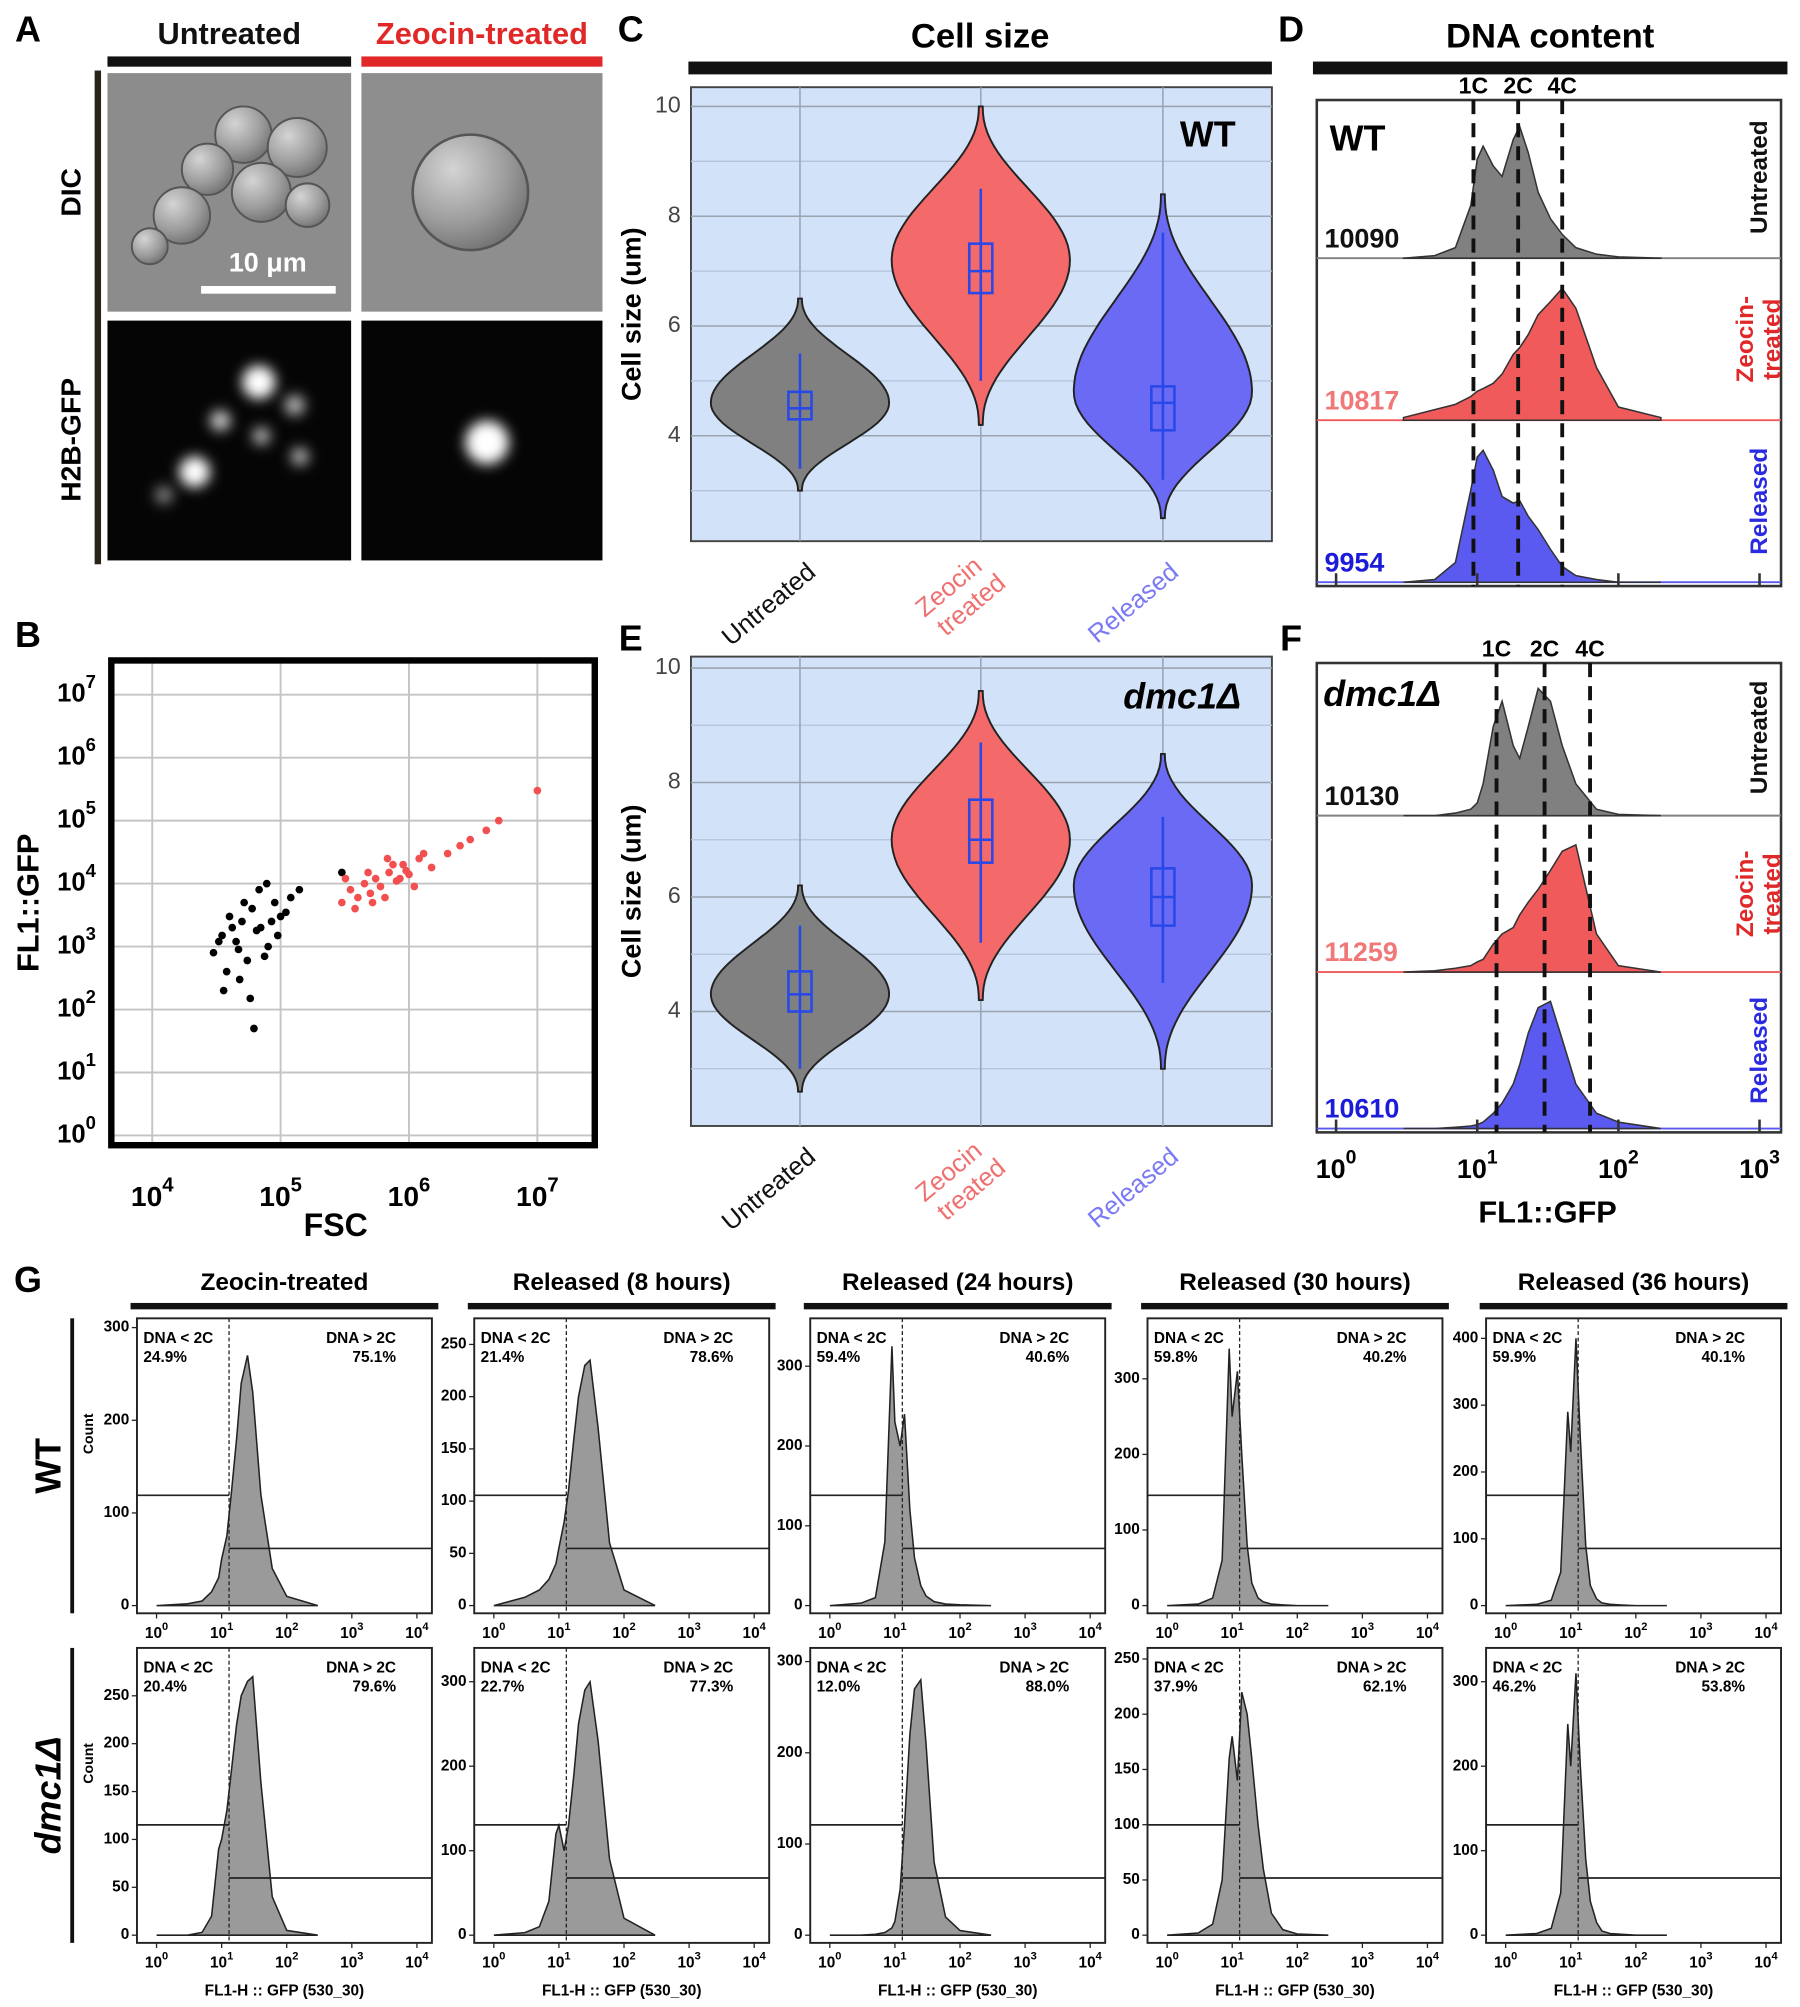 Image resolution: width=1800 pixels, height=2007 pixels. I want to click on strain-label: dmc1Δ, so click(1382, 694).